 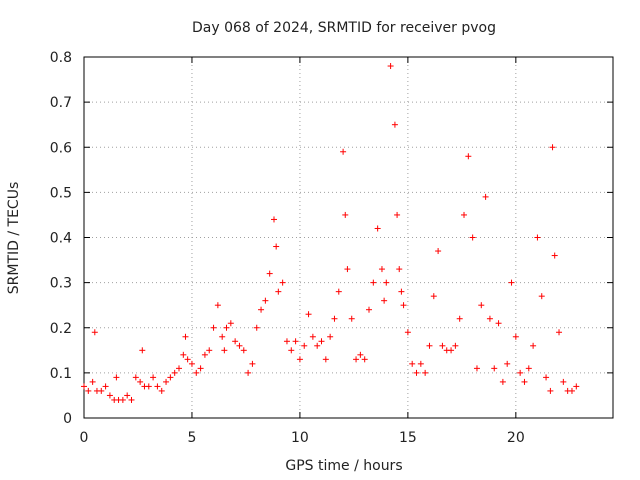 What do you see at coordinates (84, 438) in the screenshot?
I see `x-tick-label: 0` at bounding box center [84, 438].